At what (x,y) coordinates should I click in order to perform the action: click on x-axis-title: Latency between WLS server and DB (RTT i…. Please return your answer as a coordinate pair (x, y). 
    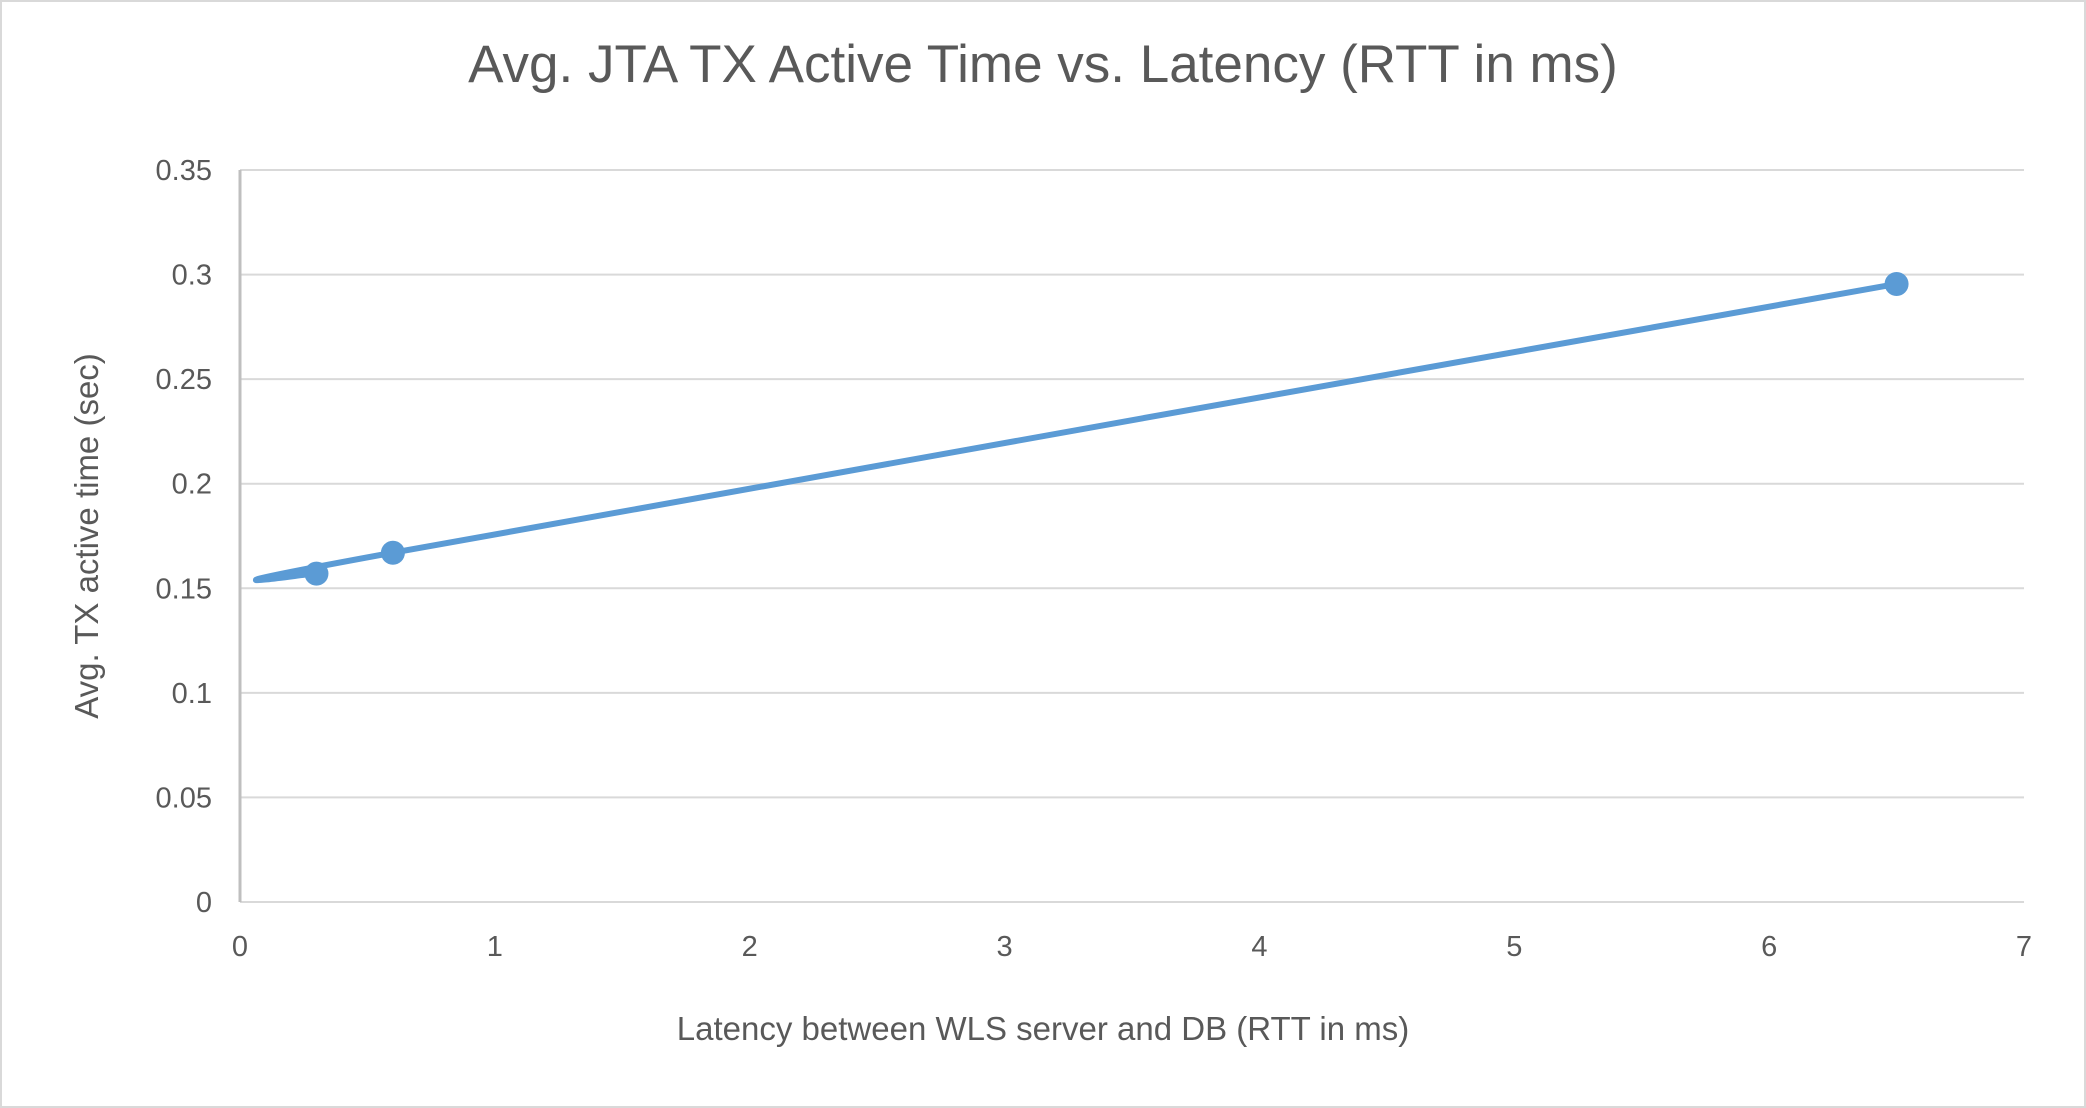
    Looking at the image, I should click on (1043, 1028).